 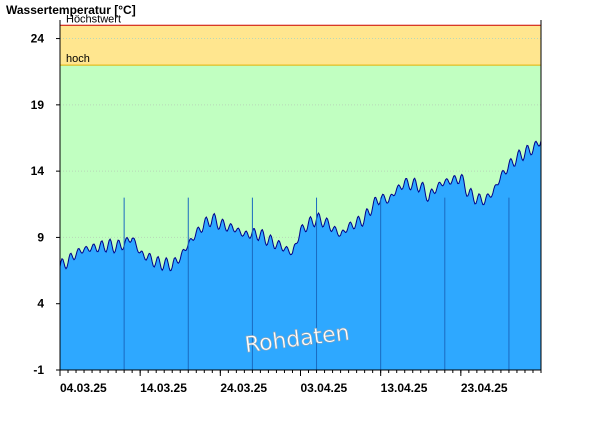 I want to click on x-tick-label: 04.03.25, so click(x=83, y=388).